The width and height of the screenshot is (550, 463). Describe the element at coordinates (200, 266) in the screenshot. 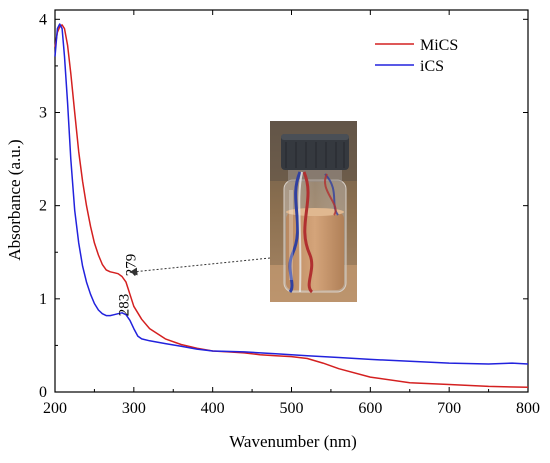

I see `photo-pointer-arrow` at that location.